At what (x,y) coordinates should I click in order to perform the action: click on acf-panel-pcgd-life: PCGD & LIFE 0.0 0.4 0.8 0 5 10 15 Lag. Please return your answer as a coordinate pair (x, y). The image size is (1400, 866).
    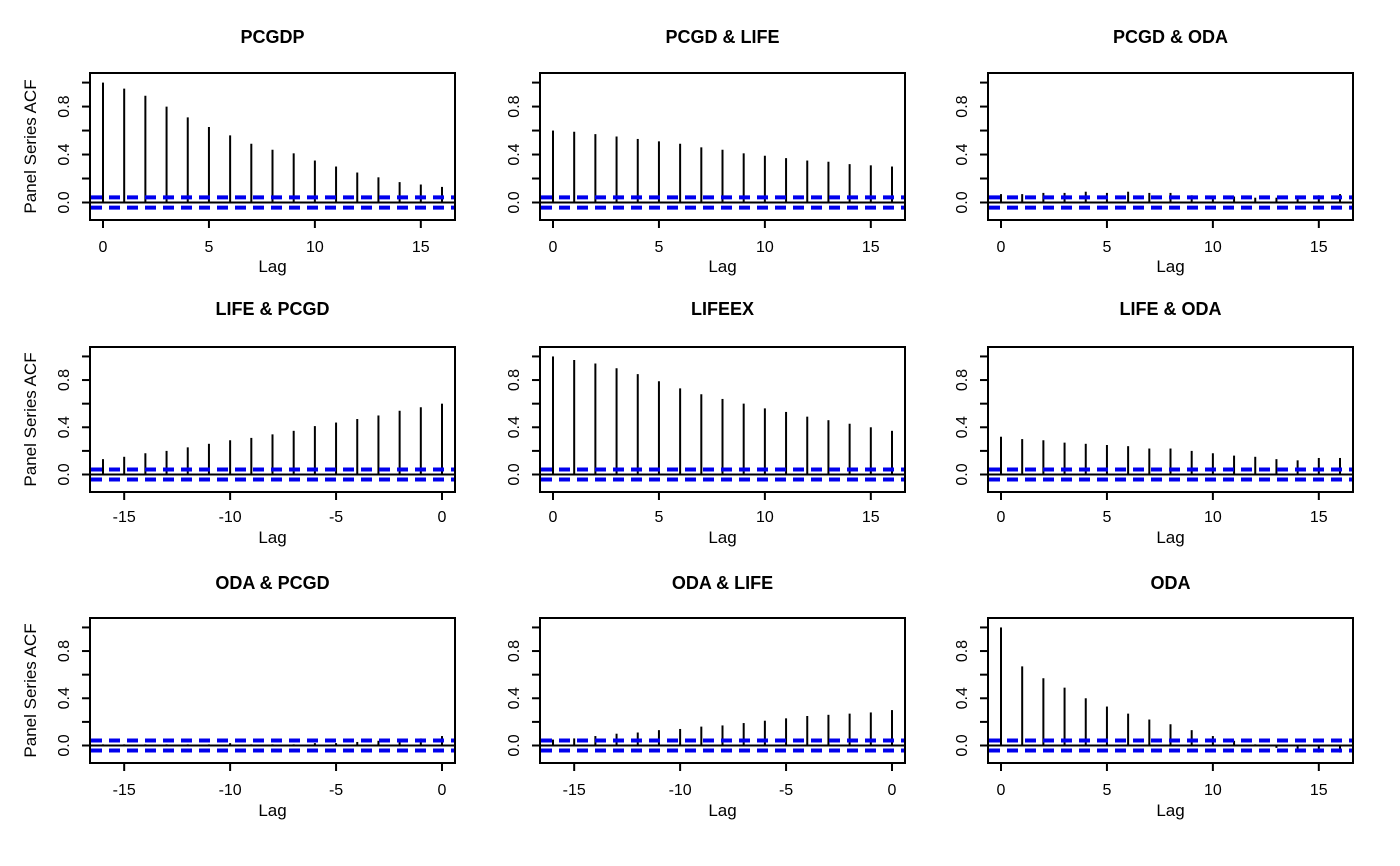
    Looking at the image, I should click on (706, 151).